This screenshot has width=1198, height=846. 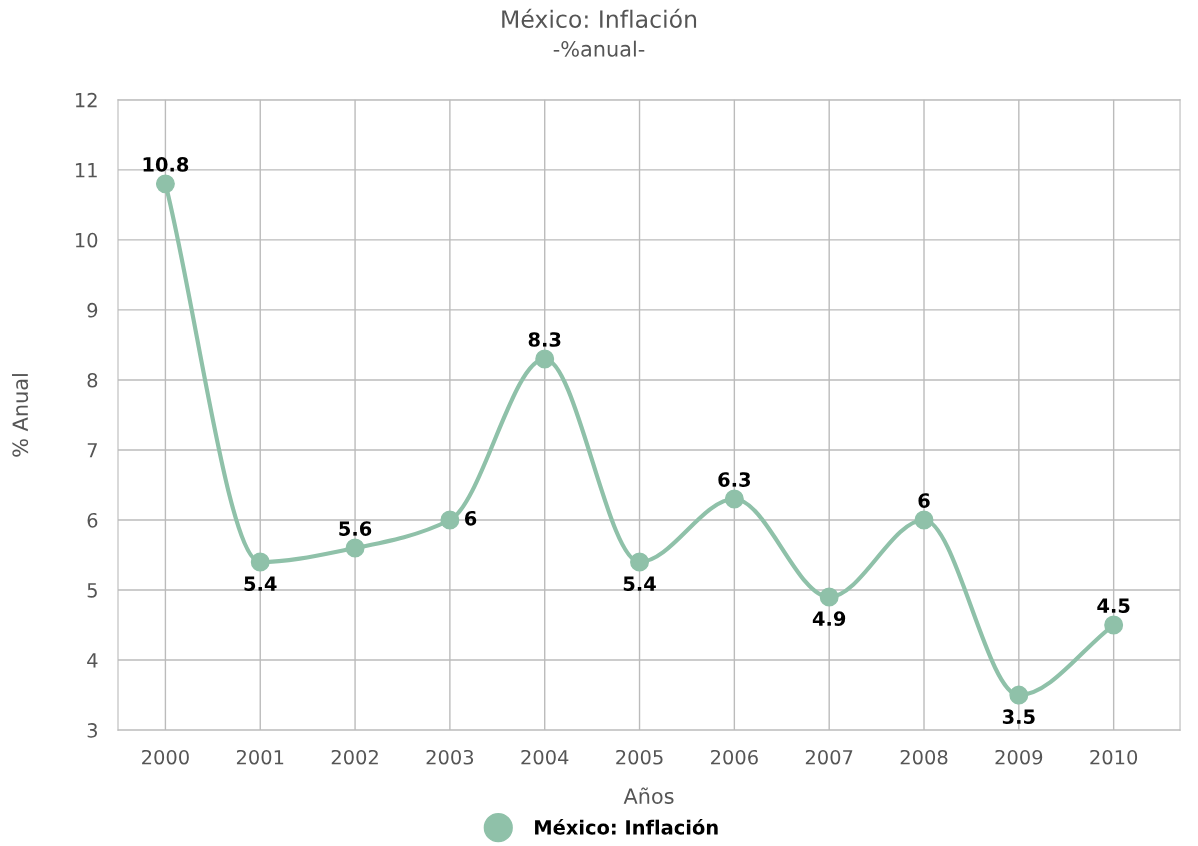 I want to click on chart-title: México: Inflación, so click(x=599, y=18).